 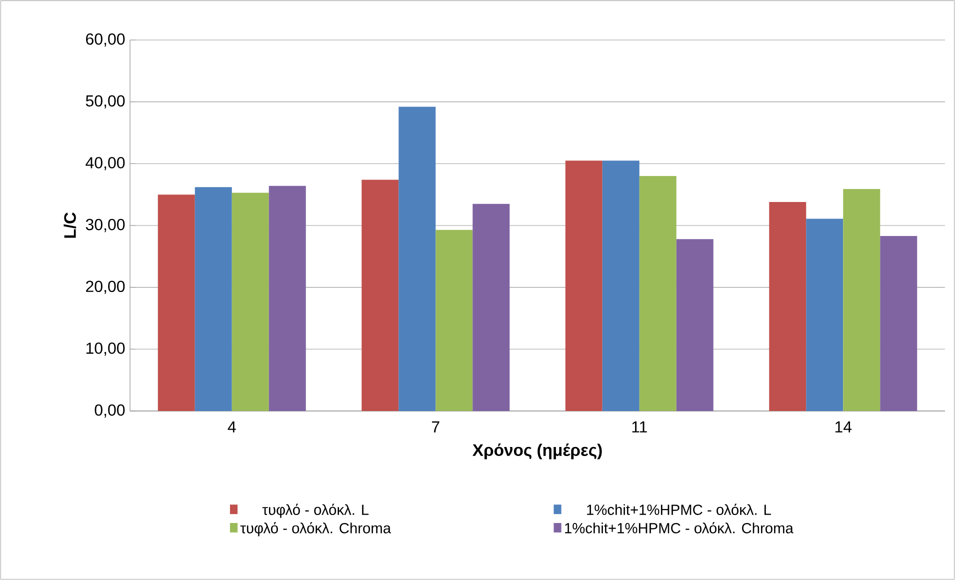 I want to click on legend-label: 1%chit+1%HPMC - ολόκλ. L, so click(x=679, y=509).